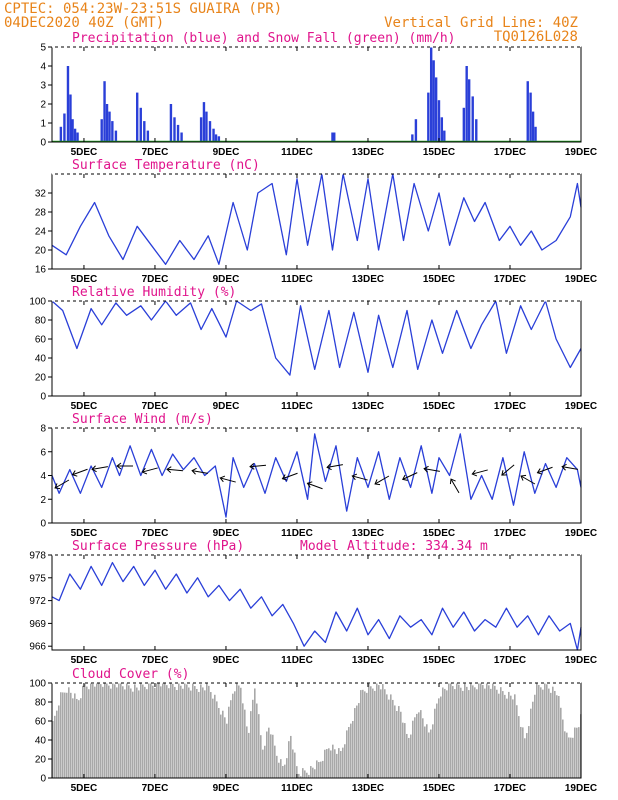 This screenshot has height=800, width=618. I want to click on precip-xtick-label: 9DEC, so click(226, 152).